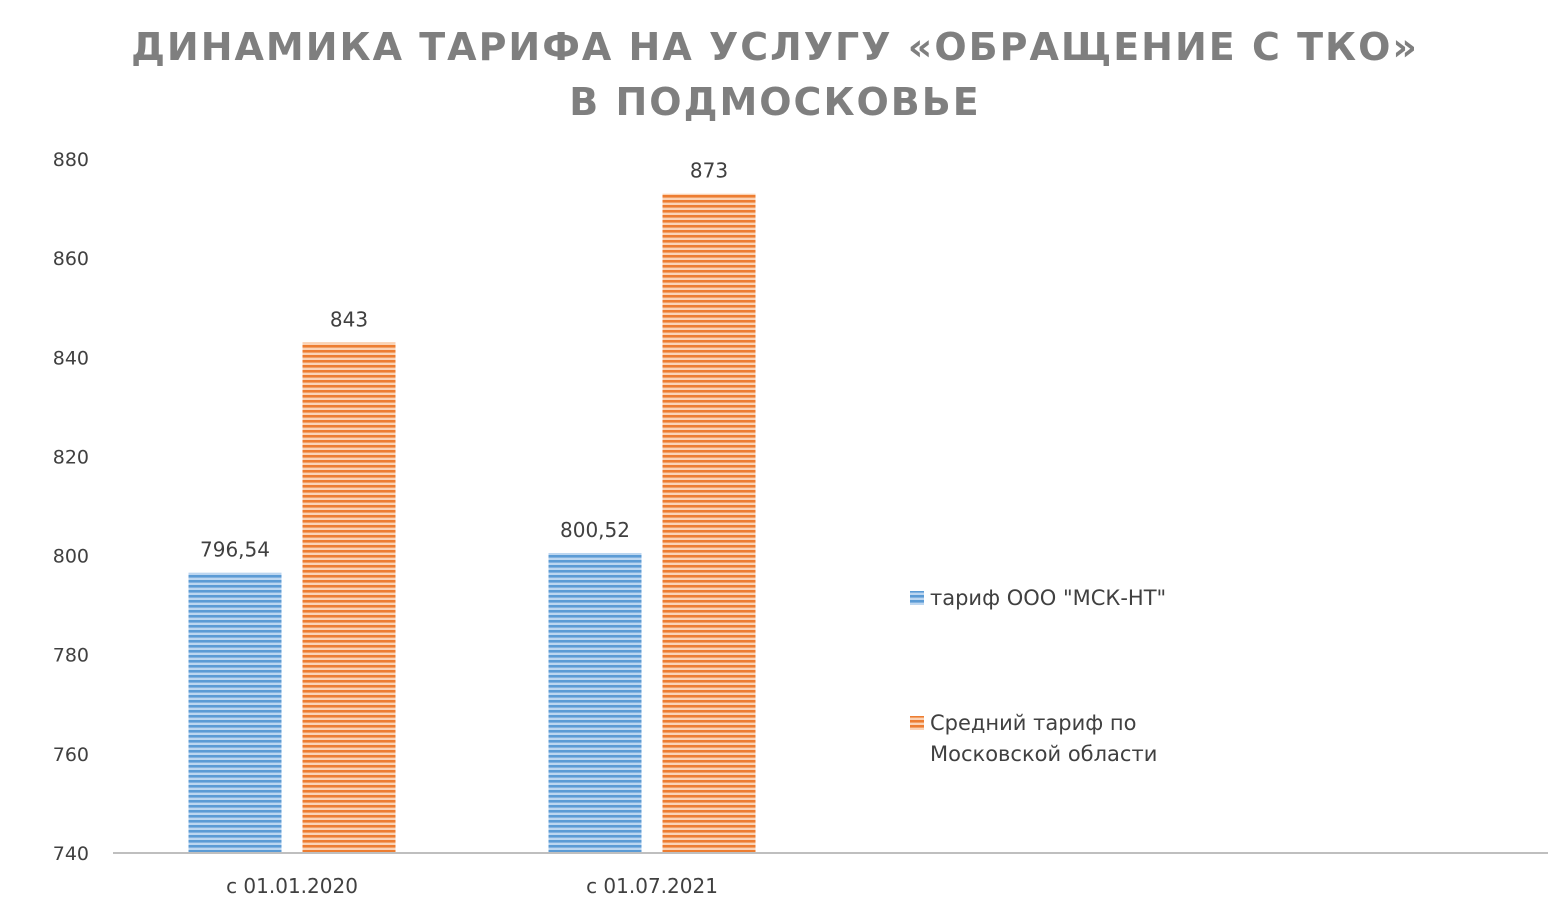  I want to click on y-tick-label: 880, so click(71, 160).